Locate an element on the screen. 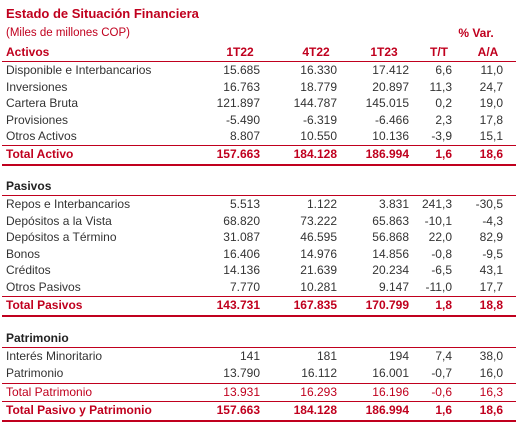 This screenshot has width=527, height=426. cell-aa: -9,5 is located at coordinates (492, 254).